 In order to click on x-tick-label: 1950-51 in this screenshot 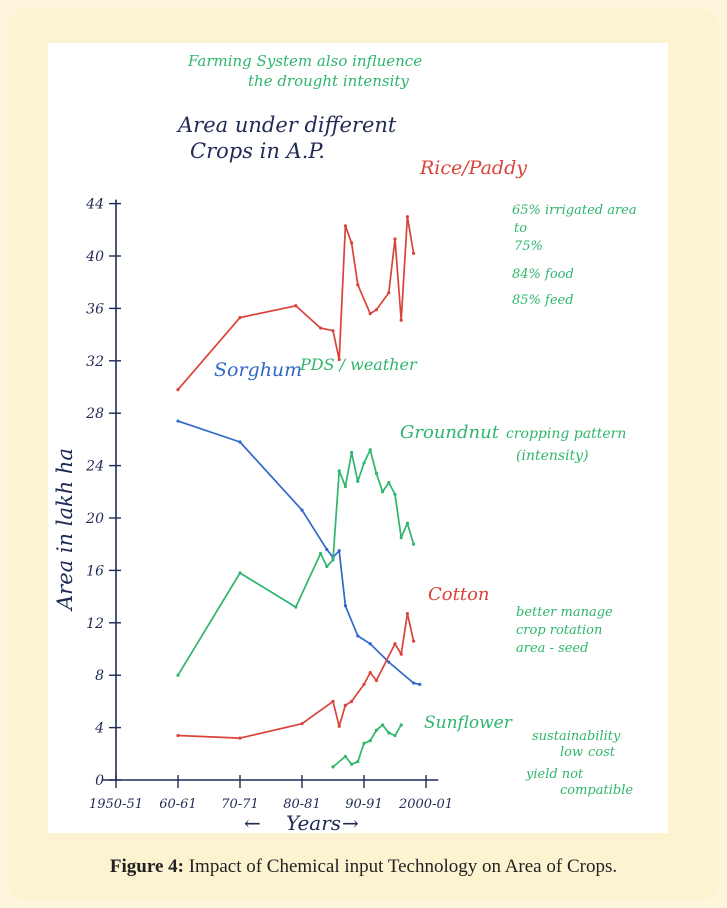, I will do `click(116, 804)`.